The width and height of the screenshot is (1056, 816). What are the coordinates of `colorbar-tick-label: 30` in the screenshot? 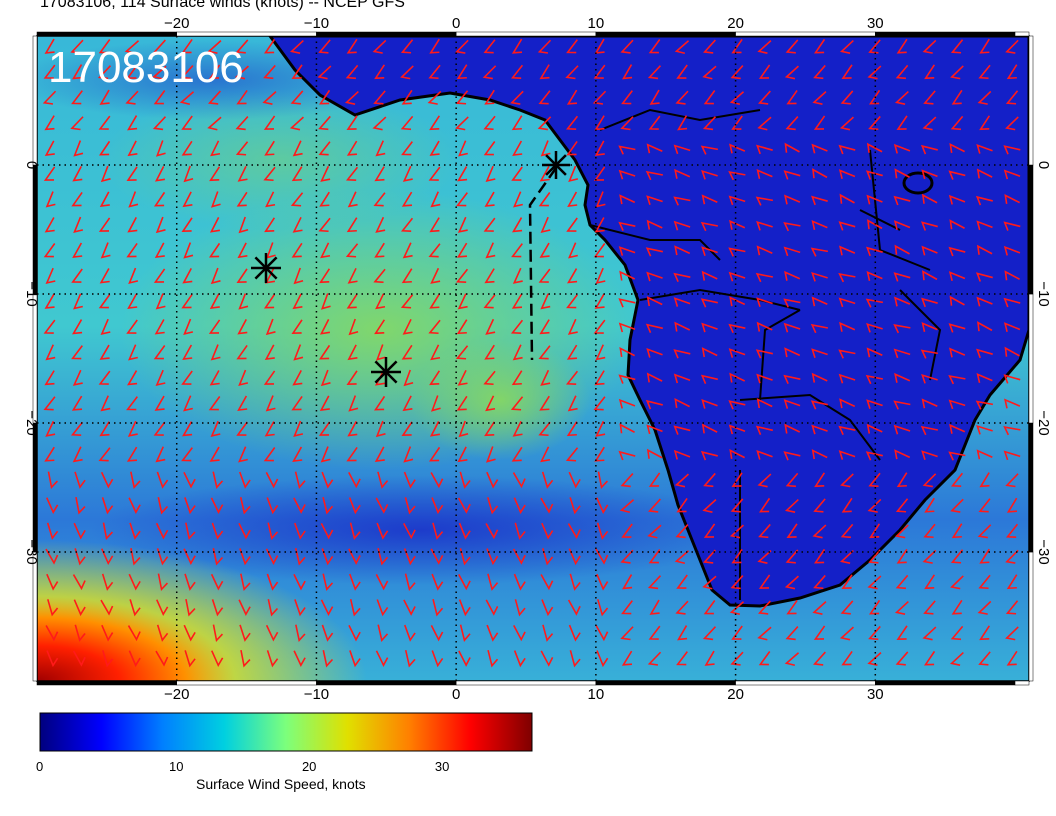 It's located at (442, 766).